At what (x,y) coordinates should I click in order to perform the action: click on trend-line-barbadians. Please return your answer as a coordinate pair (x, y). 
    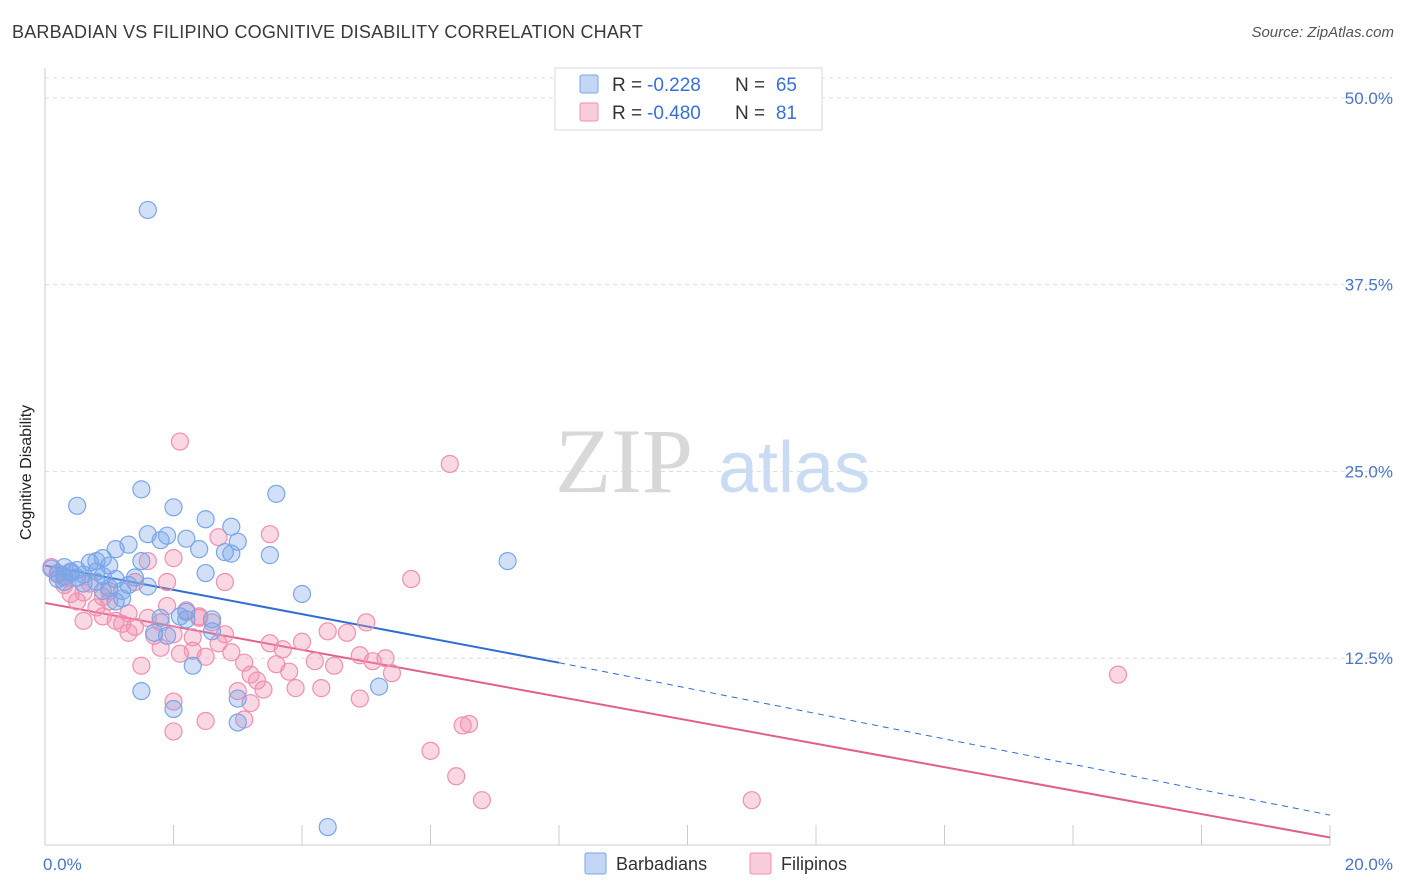
    Looking at the image, I should click on (302, 614).